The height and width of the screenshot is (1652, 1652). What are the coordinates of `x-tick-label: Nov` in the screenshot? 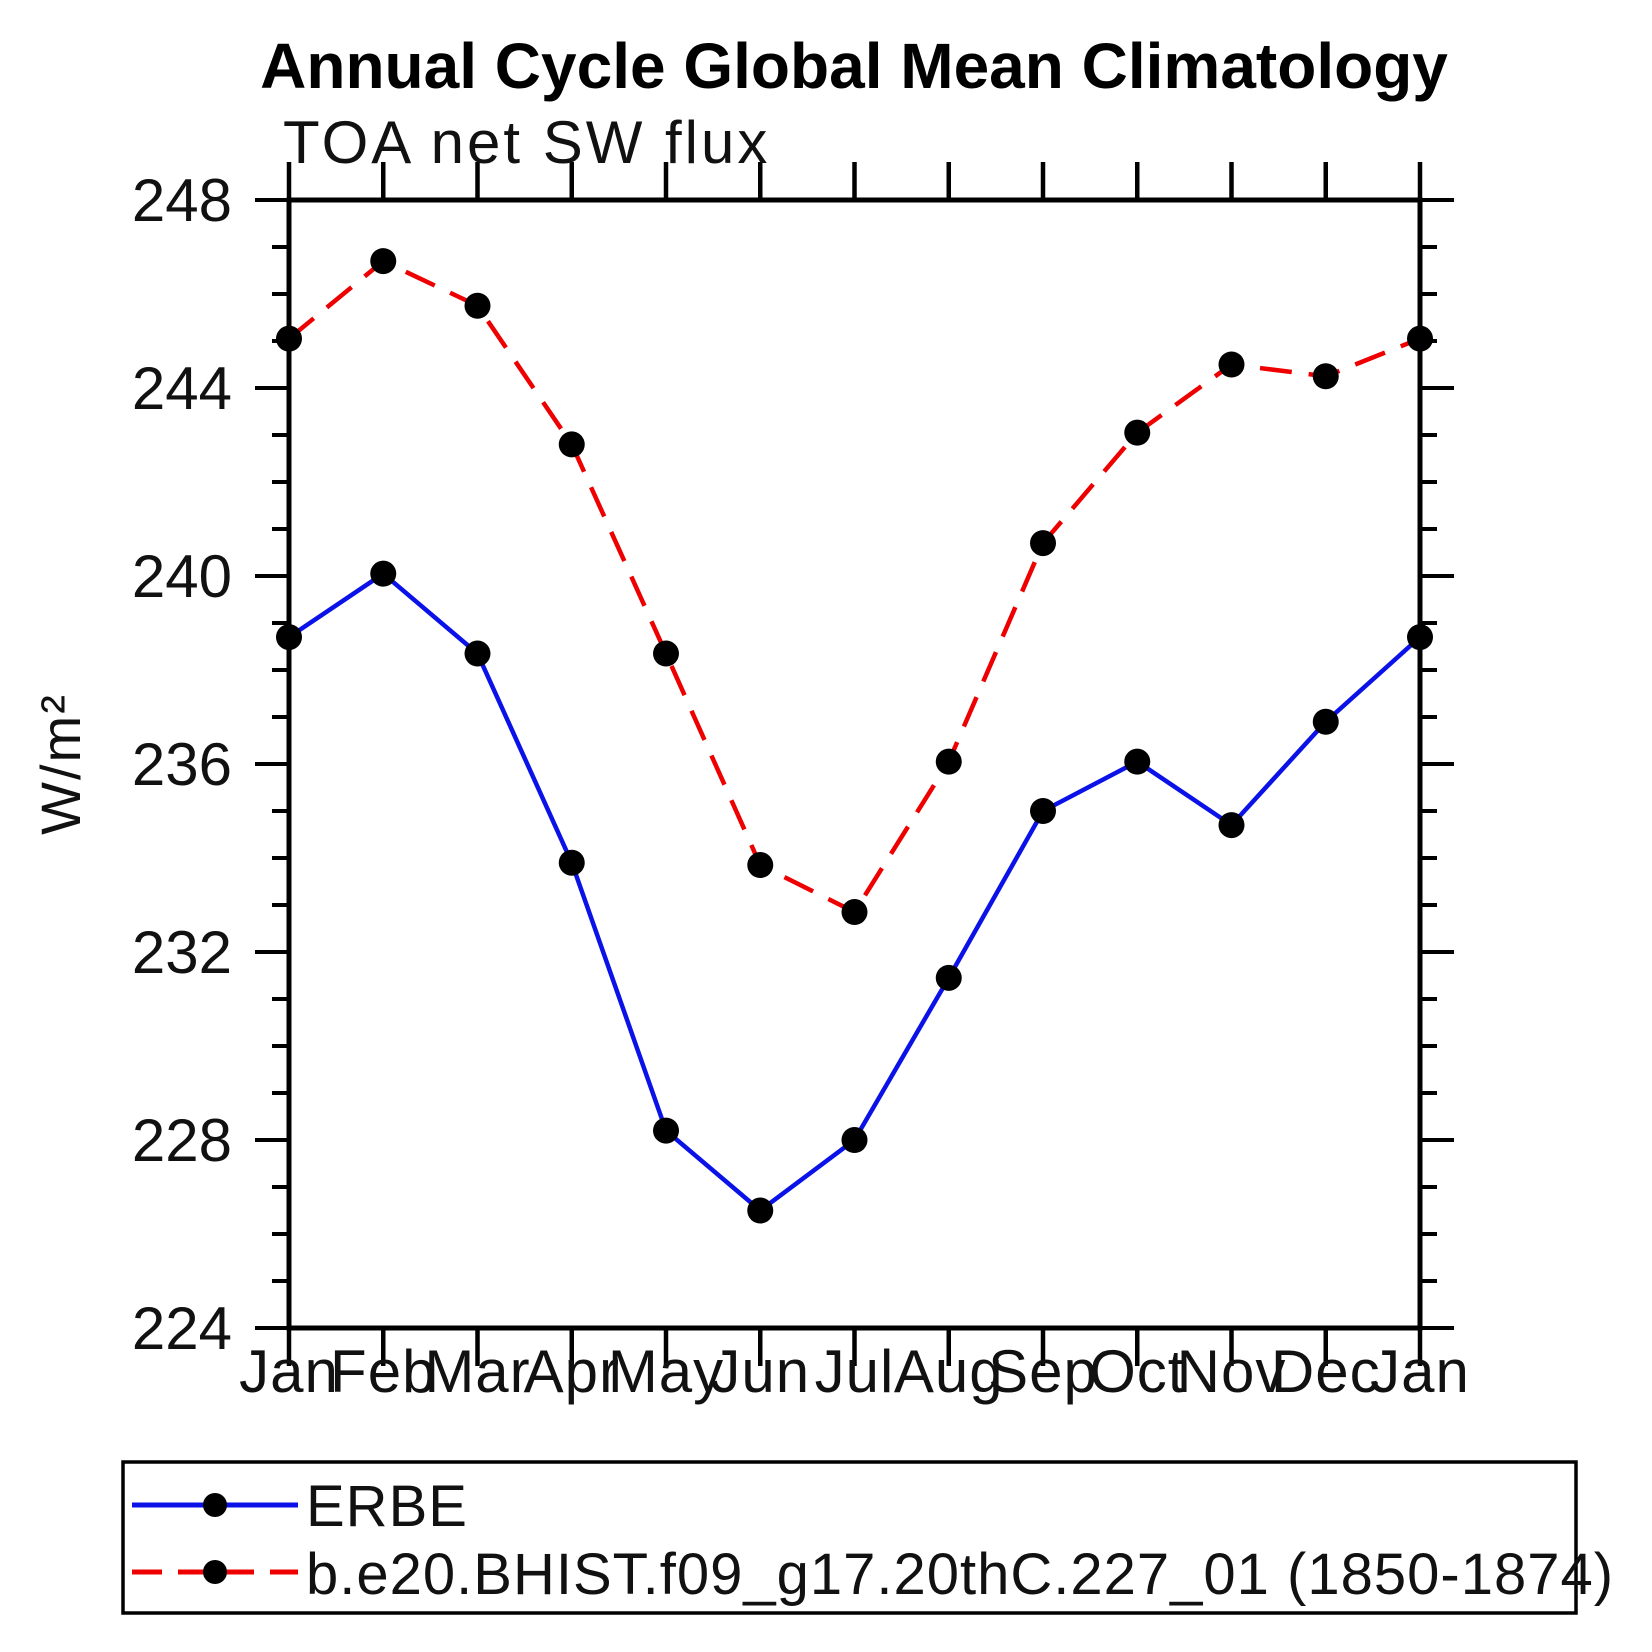 It's located at (1232, 1371).